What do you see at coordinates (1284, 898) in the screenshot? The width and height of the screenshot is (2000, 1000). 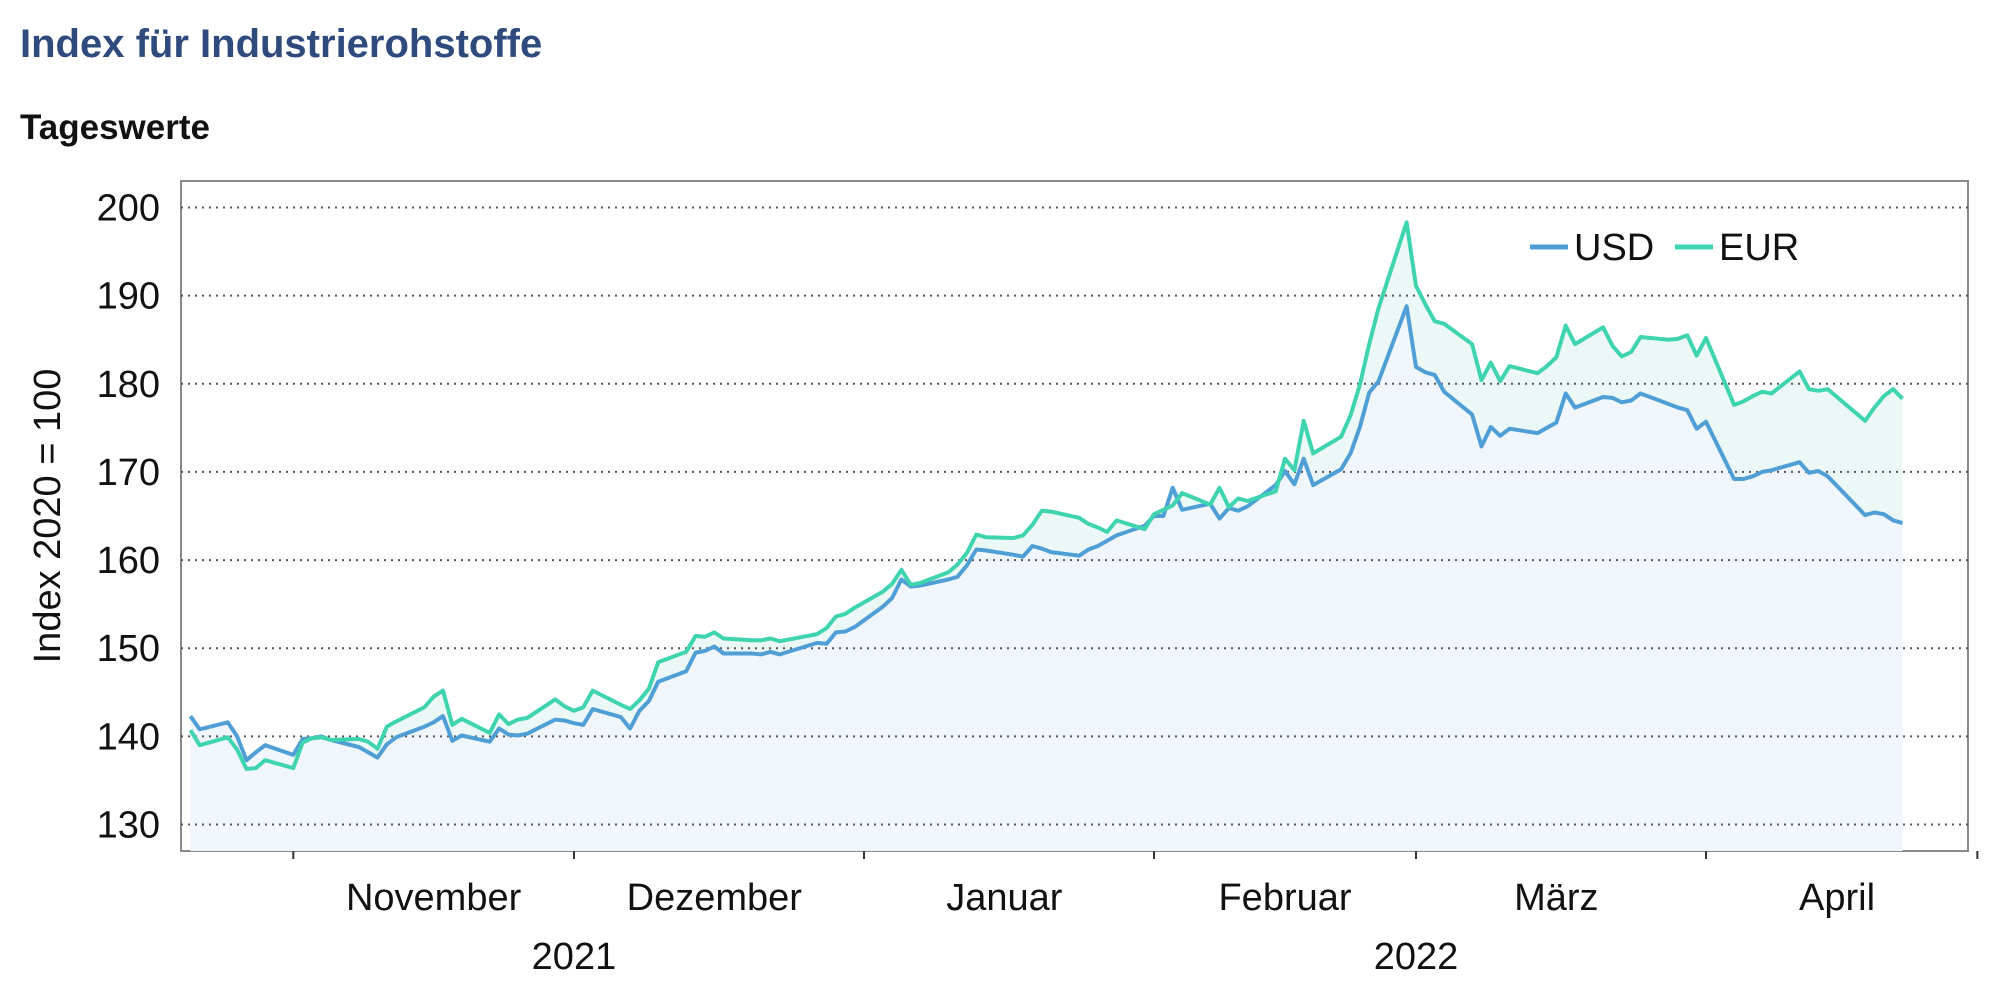 I see `x-month-label: Februar` at bounding box center [1284, 898].